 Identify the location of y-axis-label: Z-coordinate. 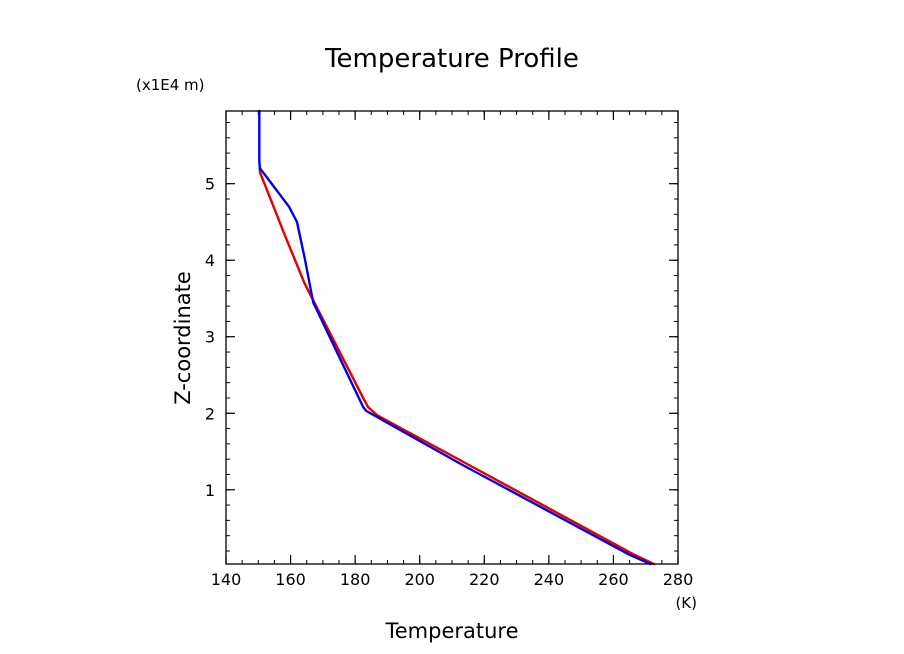
(183, 338).